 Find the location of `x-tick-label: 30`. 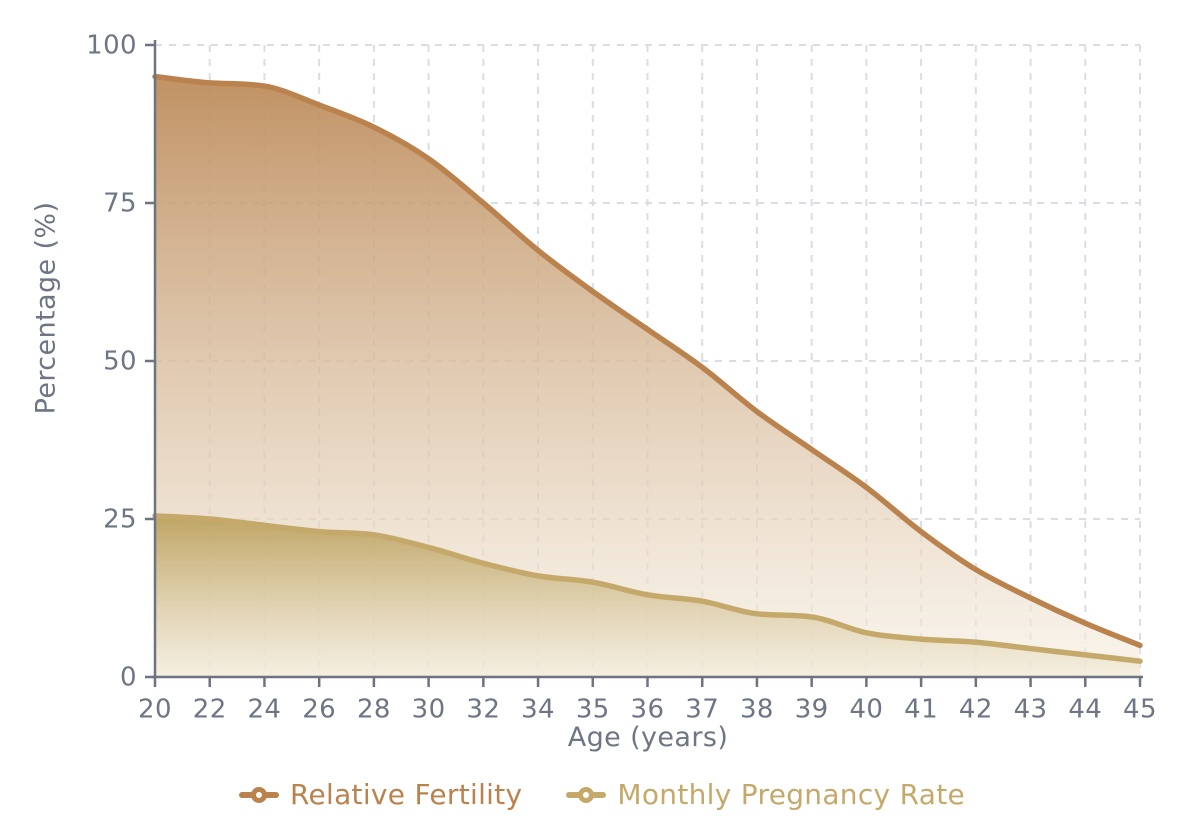

x-tick-label: 30 is located at coordinates (429, 710).